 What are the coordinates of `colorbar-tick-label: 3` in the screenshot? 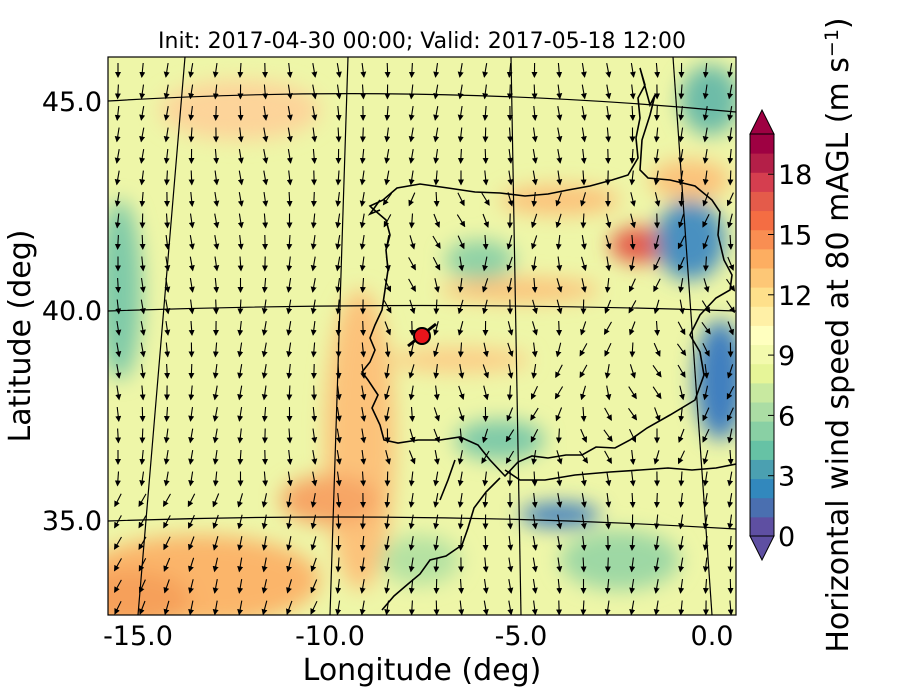 It's located at (786, 477).